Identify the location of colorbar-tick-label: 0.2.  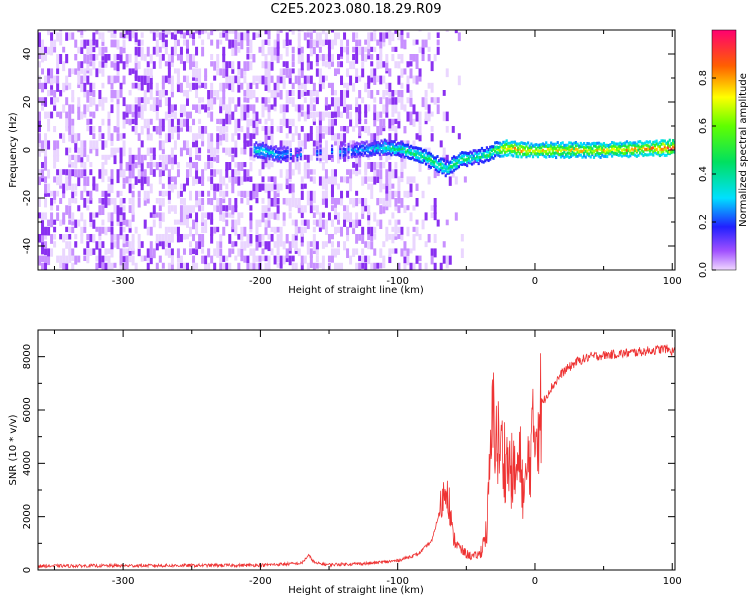
(703, 222).